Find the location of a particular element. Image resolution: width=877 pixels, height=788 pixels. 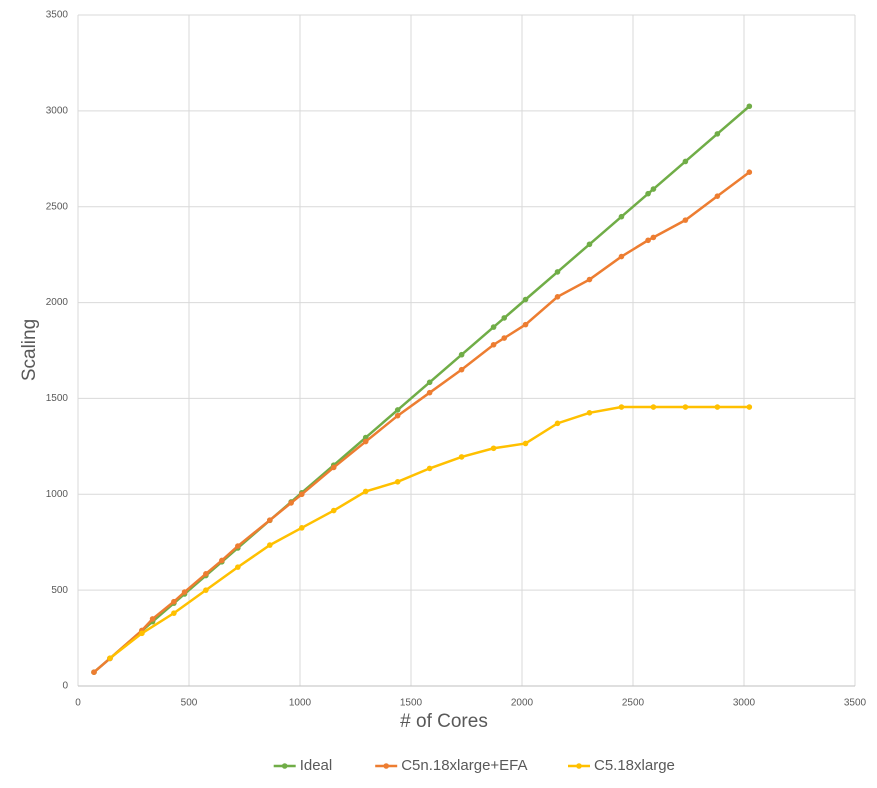

y-tick-label: 1500 is located at coordinates (57, 398).